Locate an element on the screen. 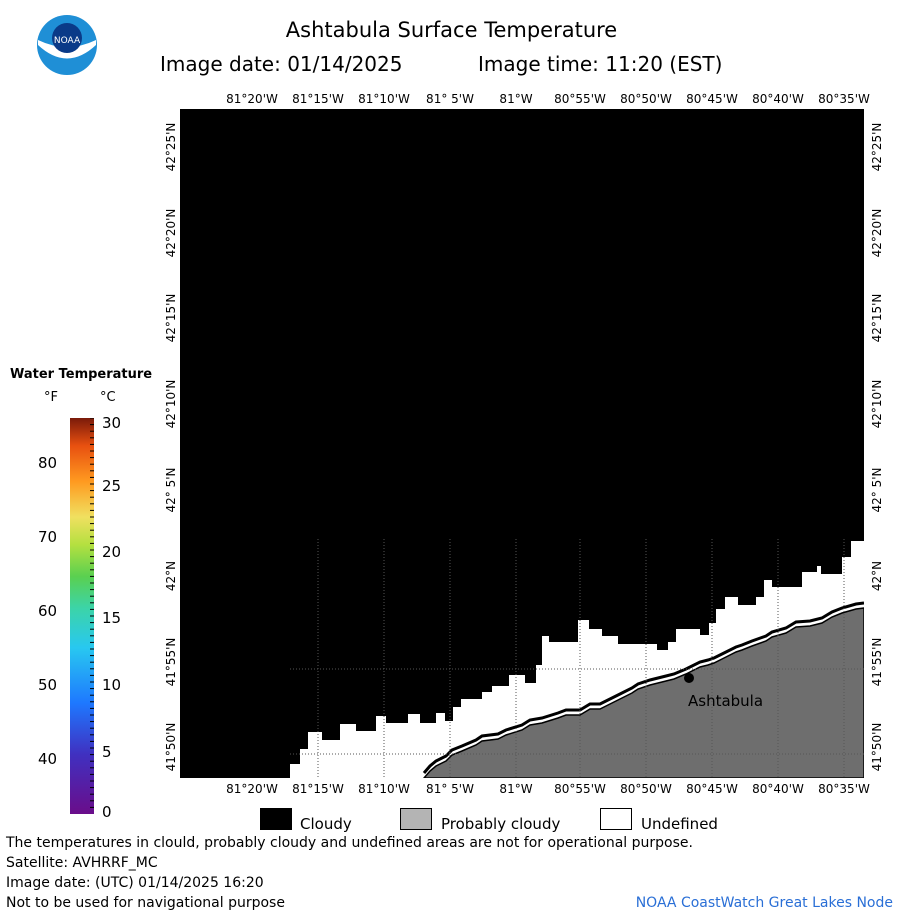  page-title: Ashtabula Surface Temperature is located at coordinates (451, 30).